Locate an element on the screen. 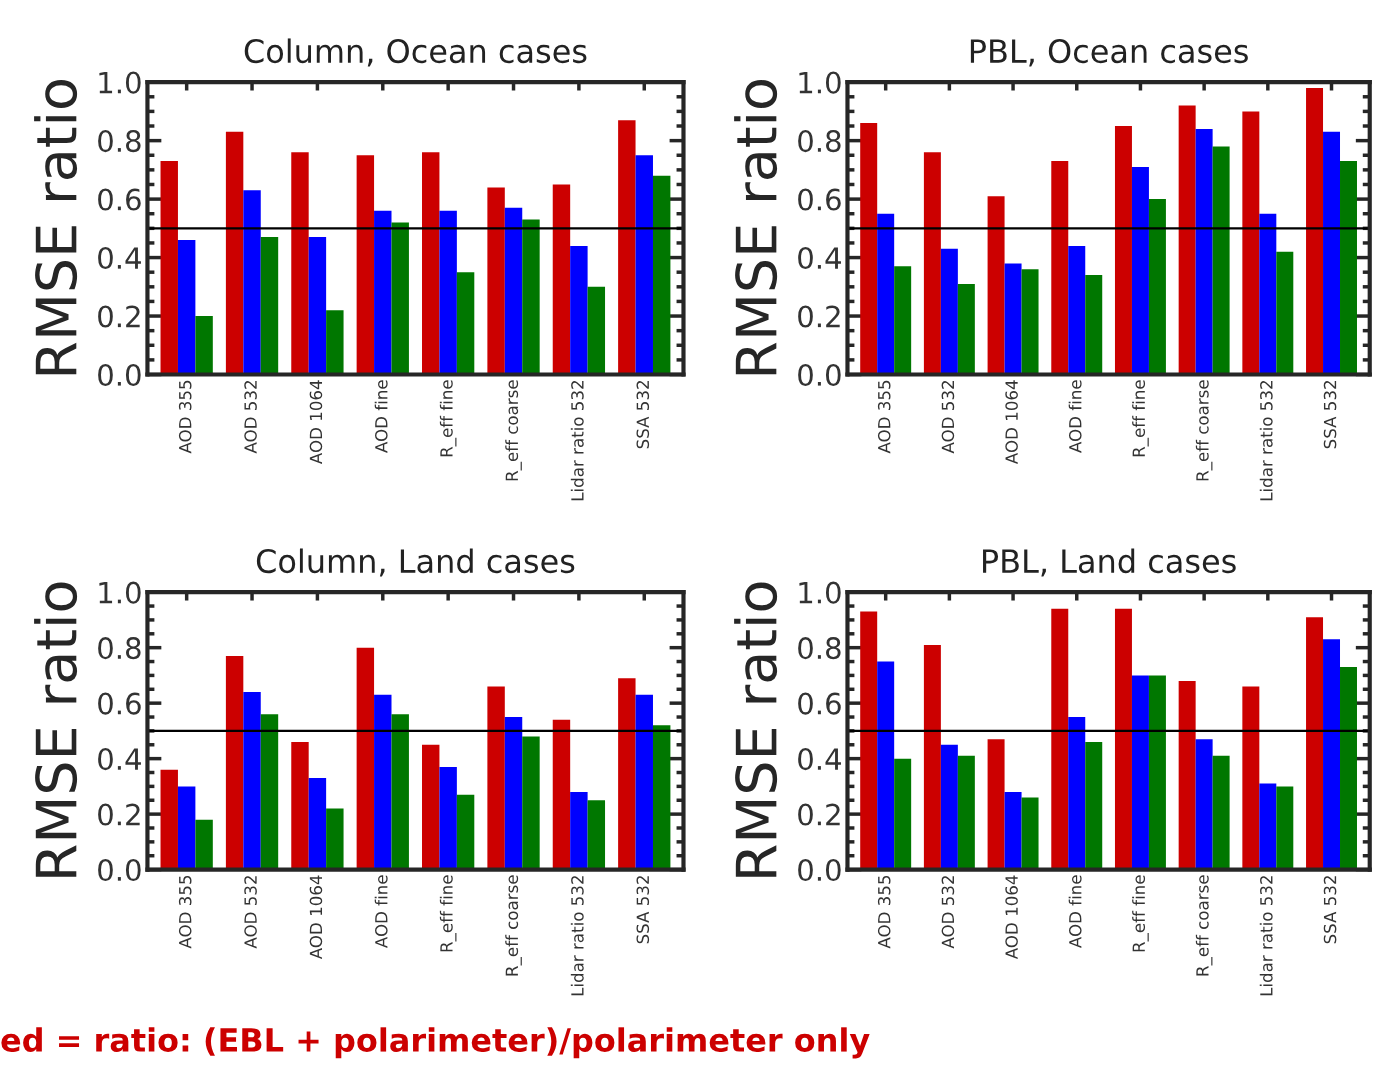  chart-title: PBL, Land cases is located at coordinates (1109, 562).